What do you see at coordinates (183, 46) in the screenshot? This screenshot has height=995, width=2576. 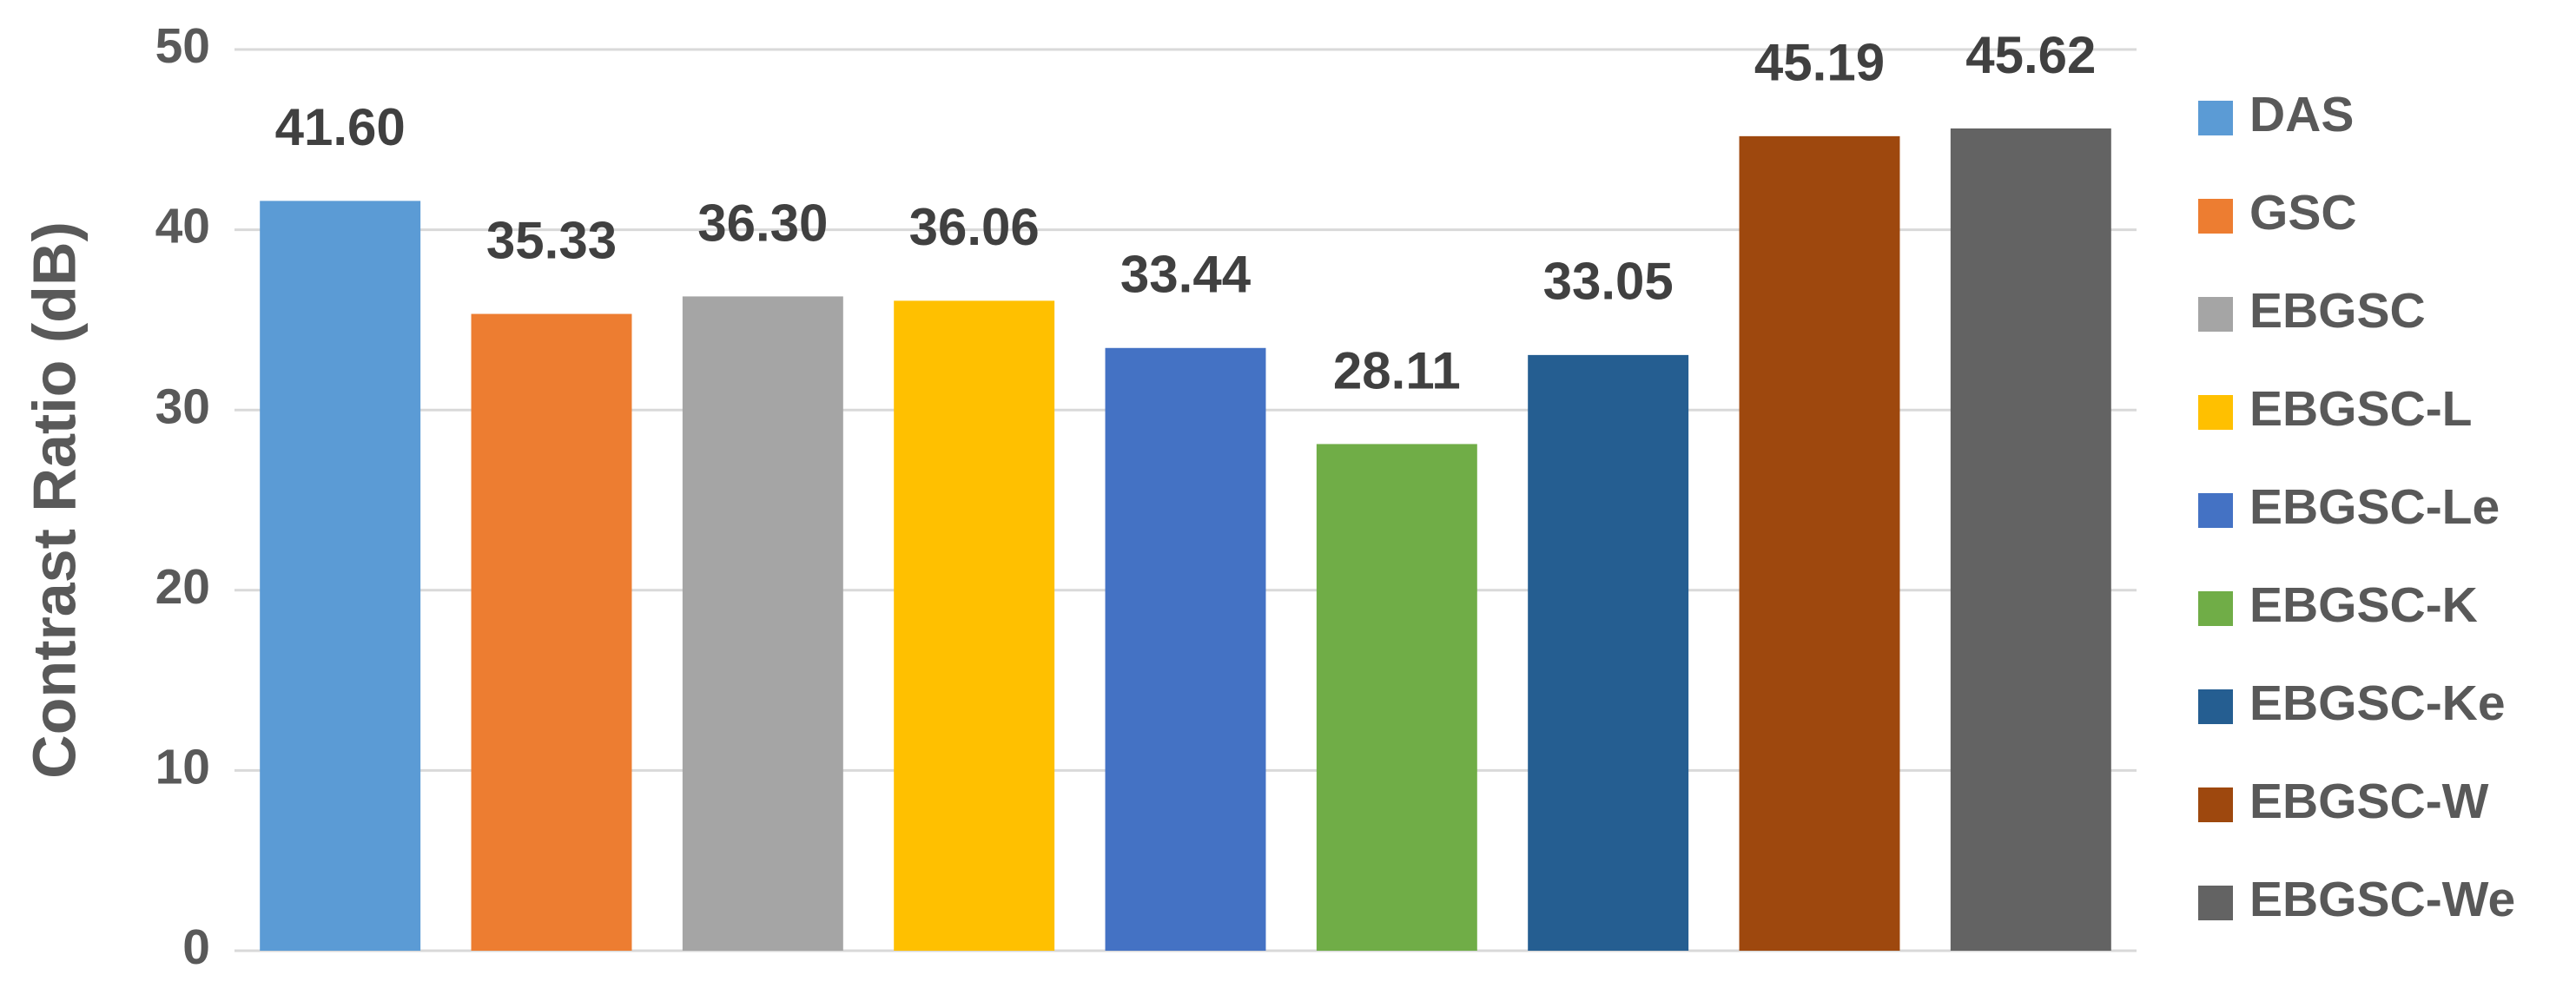 I see `y-tick-label: 50` at bounding box center [183, 46].